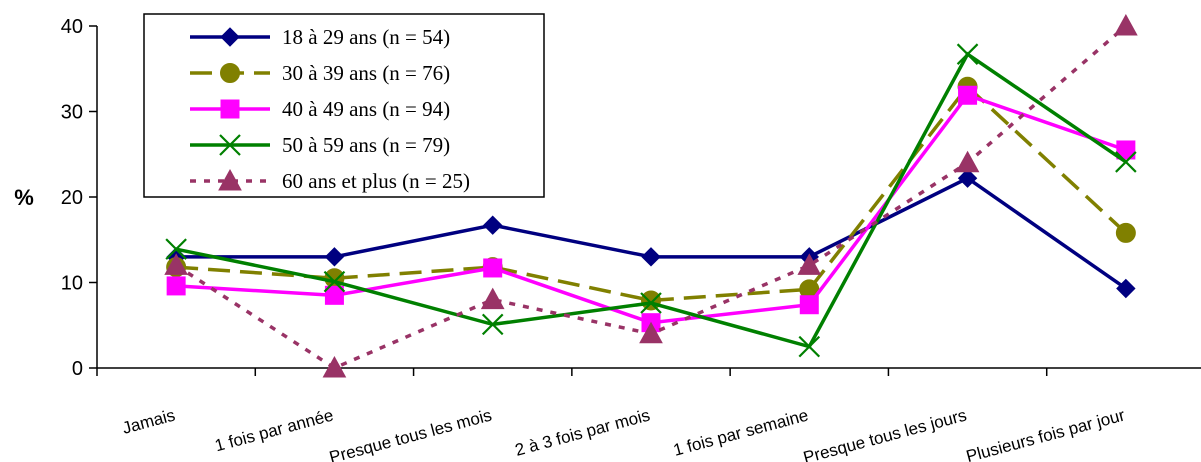 This screenshot has width=1201, height=462. I want to click on category-label: 2 à 3 fois par mois, so click(582, 433).